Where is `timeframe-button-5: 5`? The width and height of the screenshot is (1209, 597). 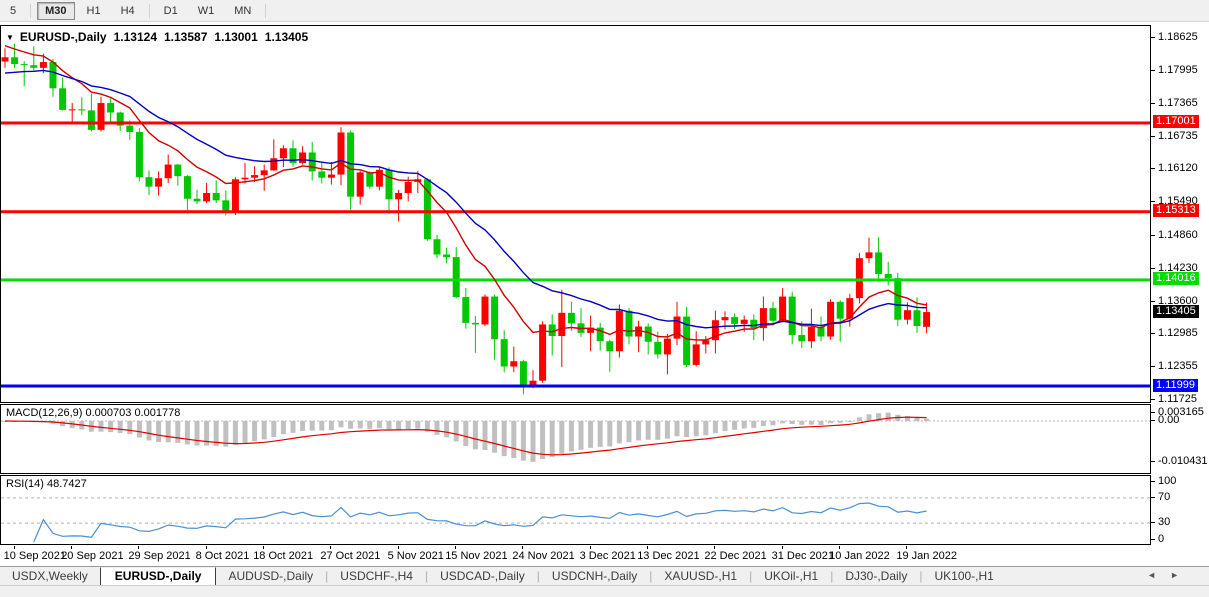
timeframe-button-5: 5 is located at coordinates (13, 10).